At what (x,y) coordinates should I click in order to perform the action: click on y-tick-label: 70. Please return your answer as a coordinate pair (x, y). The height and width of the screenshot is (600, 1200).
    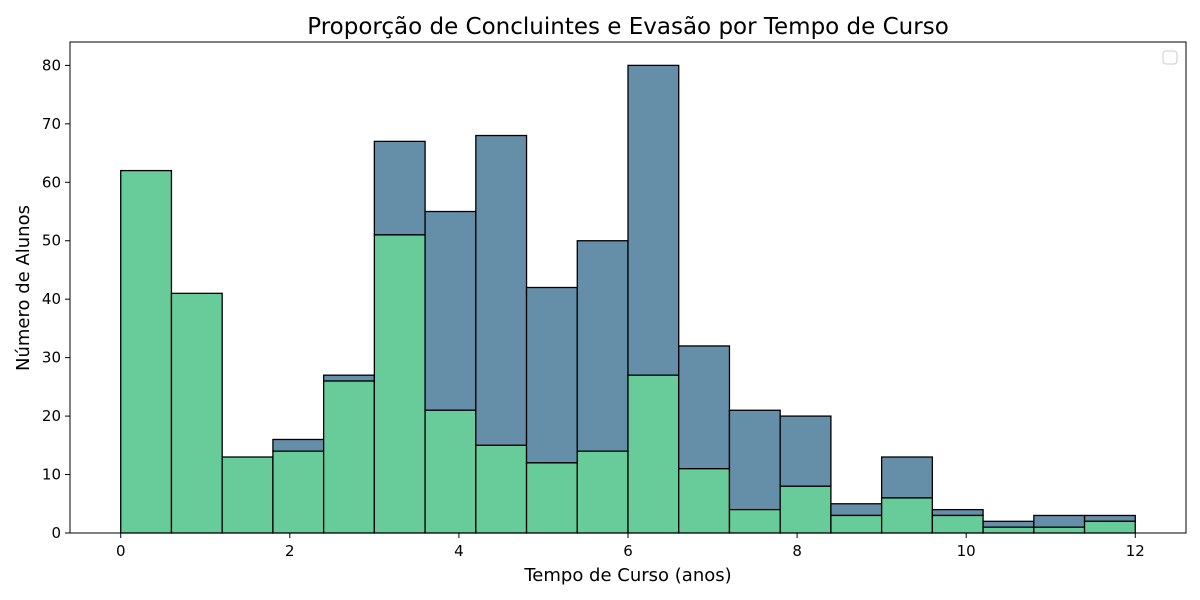
    Looking at the image, I should click on (51, 124).